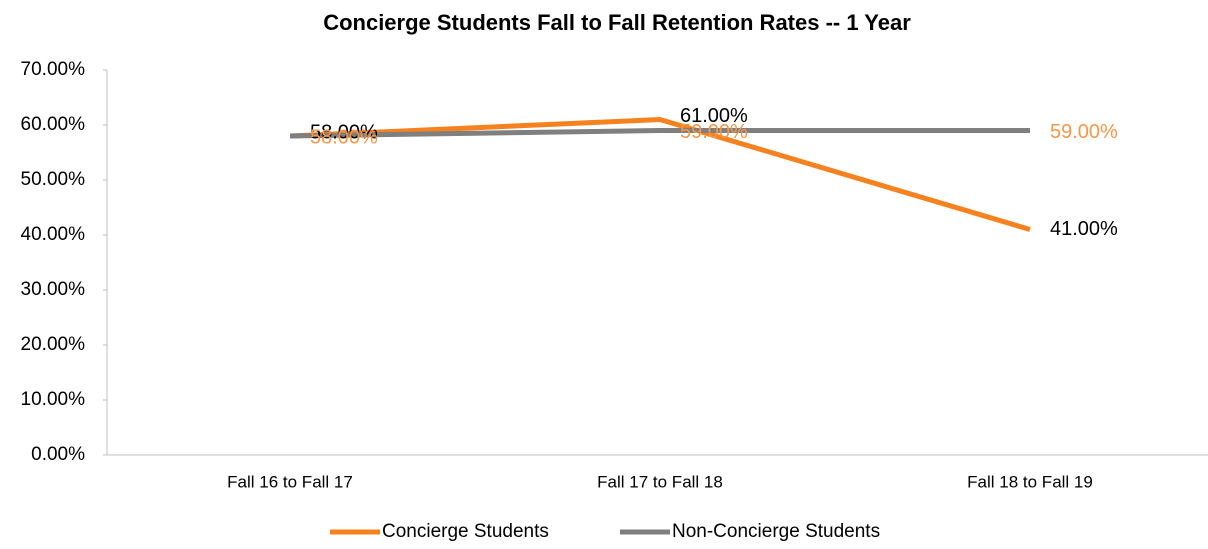  What do you see at coordinates (1084, 229) in the screenshot?
I see `data-label: 41.00%` at bounding box center [1084, 229].